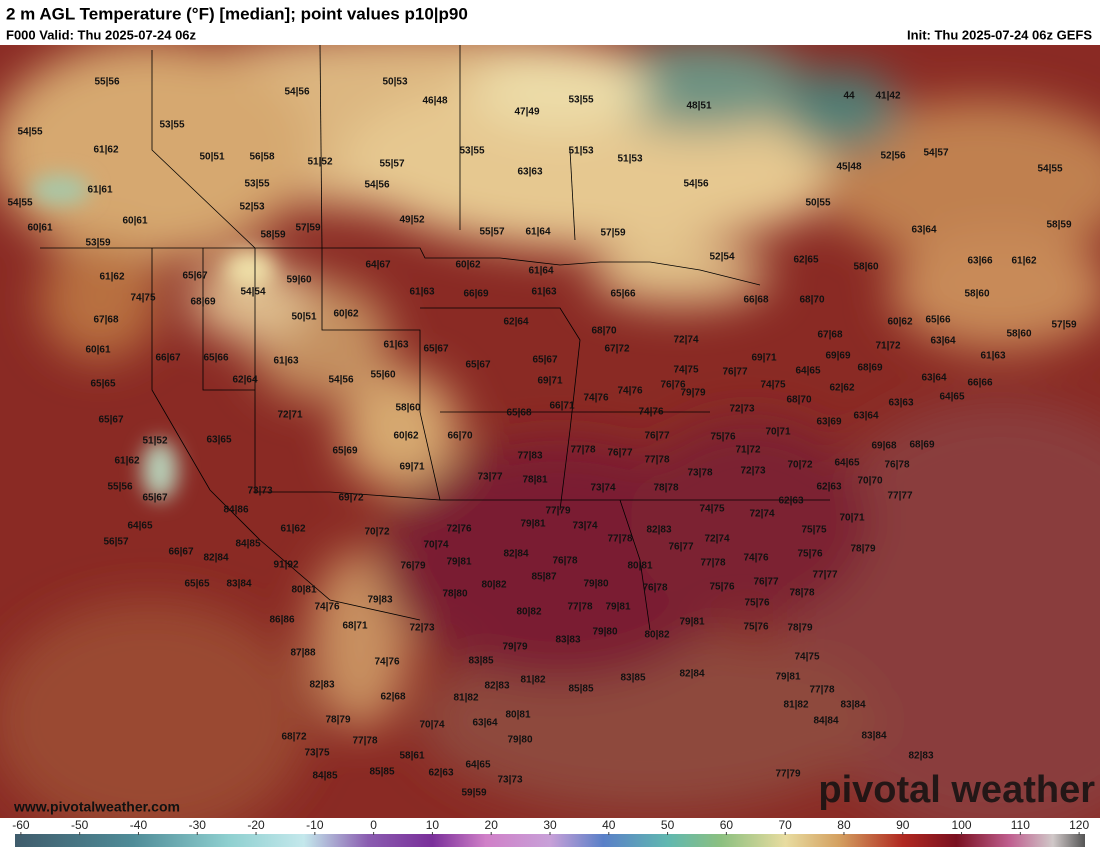  What do you see at coordinates (350, 498) in the screenshot?
I see `point-value: 69|72` at bounding box center [350, 498].